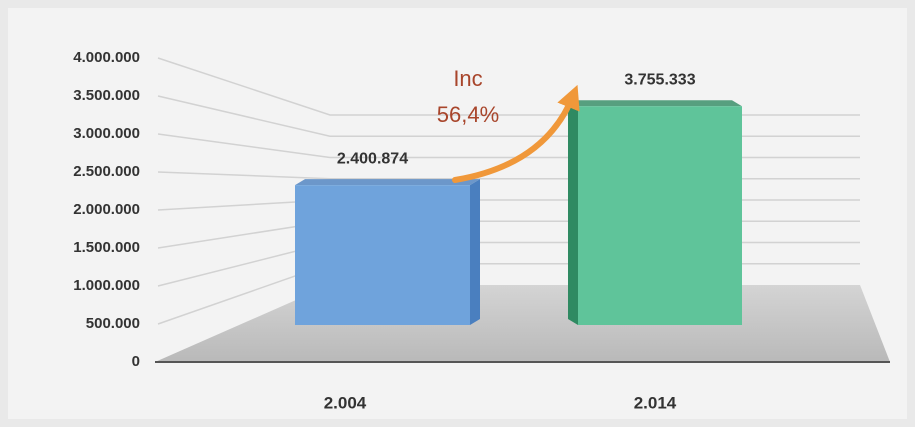 Image resolution: width=915 pixels, height=427 pixels. I want to click on y-tick-label: 0, so click(136, 361).